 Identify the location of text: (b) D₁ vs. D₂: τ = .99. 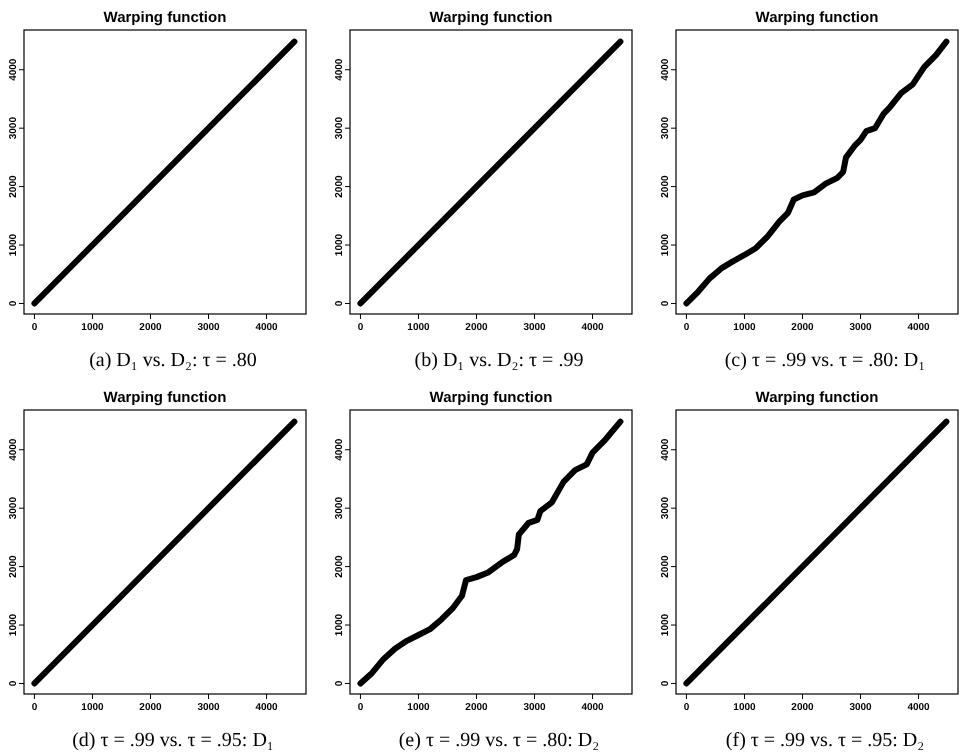
(499, 361).